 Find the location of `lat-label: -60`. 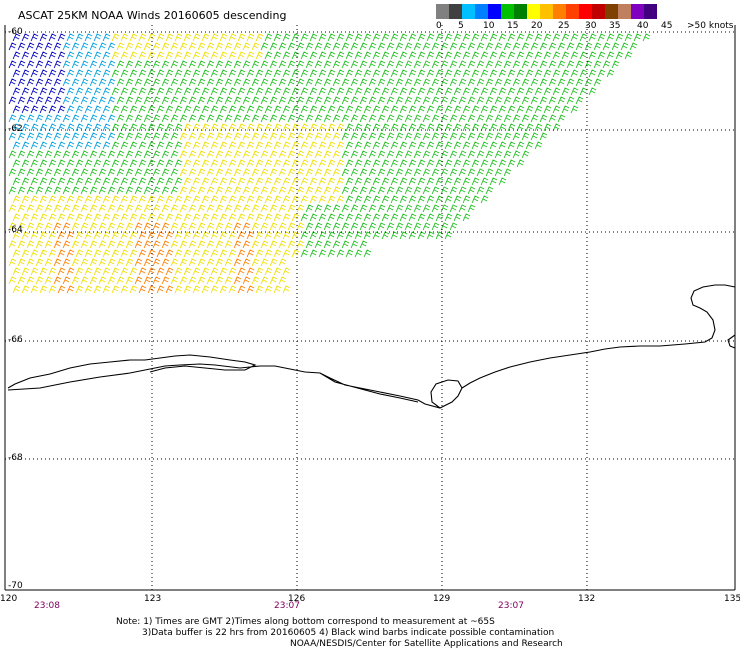

lat-label: -60 is located at coordinates (15, 32).